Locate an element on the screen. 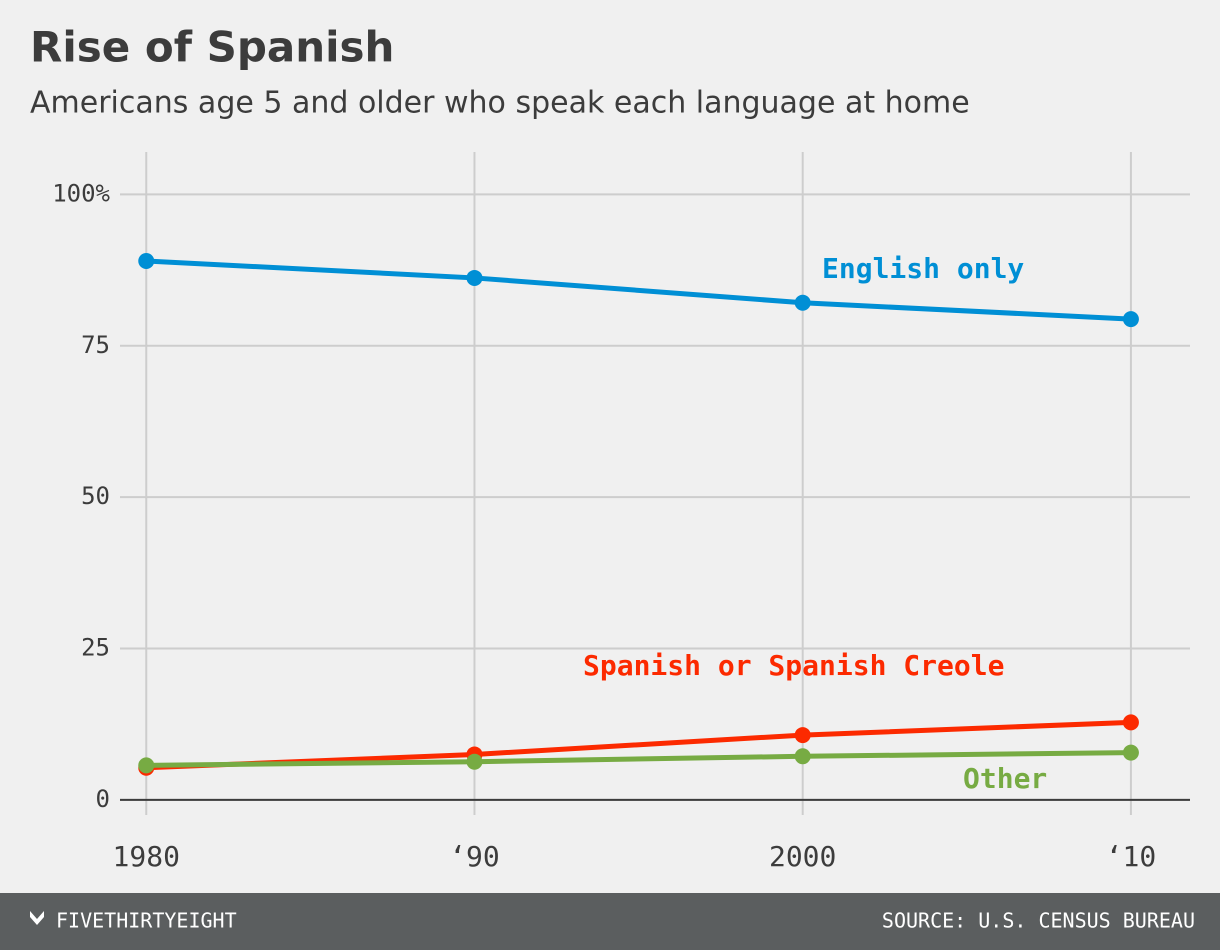 The image size is (1220, 950). source: SOURCE: U.S. CENSUS BUREAU is located at coordinates (1038, 921).